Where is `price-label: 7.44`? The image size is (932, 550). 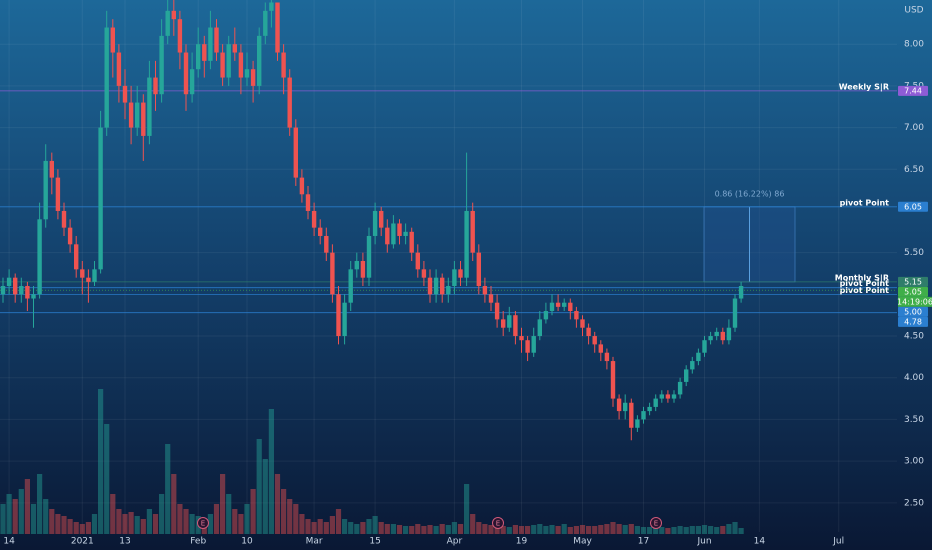
price-label: 7.44 is located at coordinates (913, 90).